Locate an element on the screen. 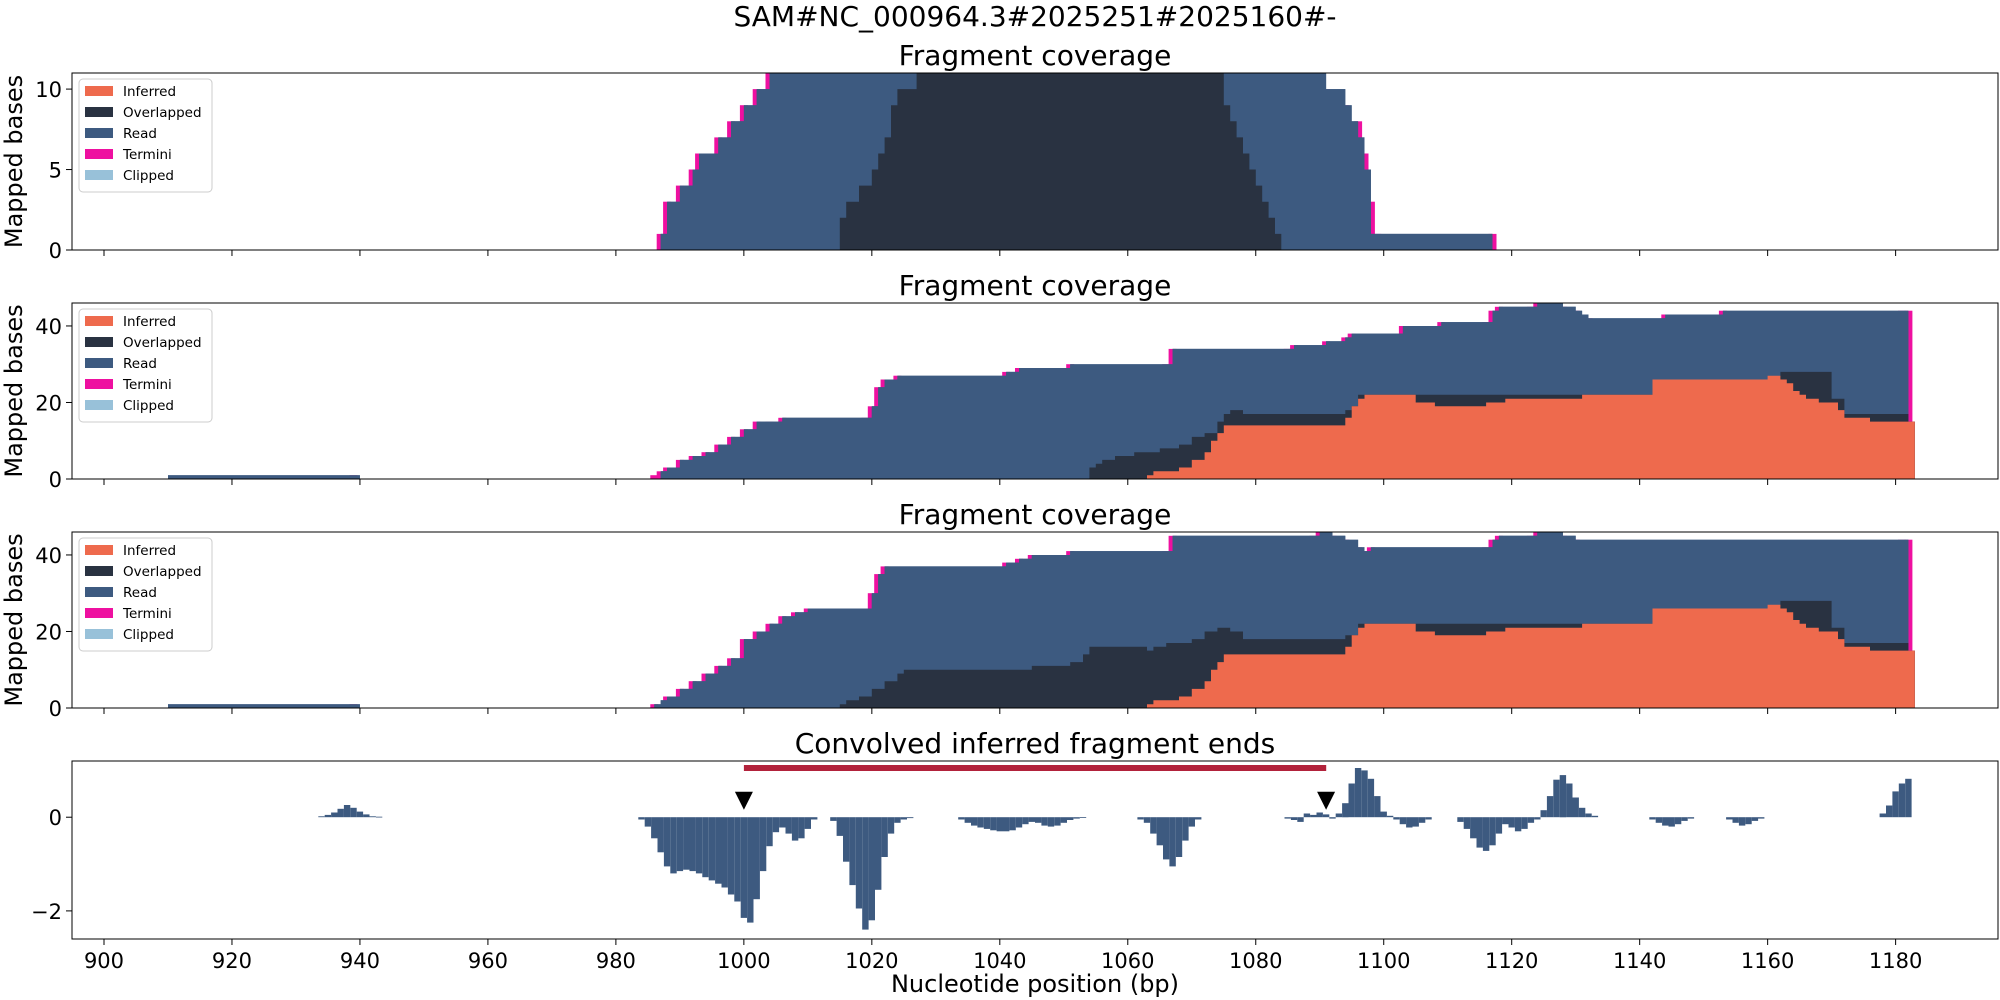  legend: Inferred Overlapped Read Termini Clipped is located at coordinates (145, 594).